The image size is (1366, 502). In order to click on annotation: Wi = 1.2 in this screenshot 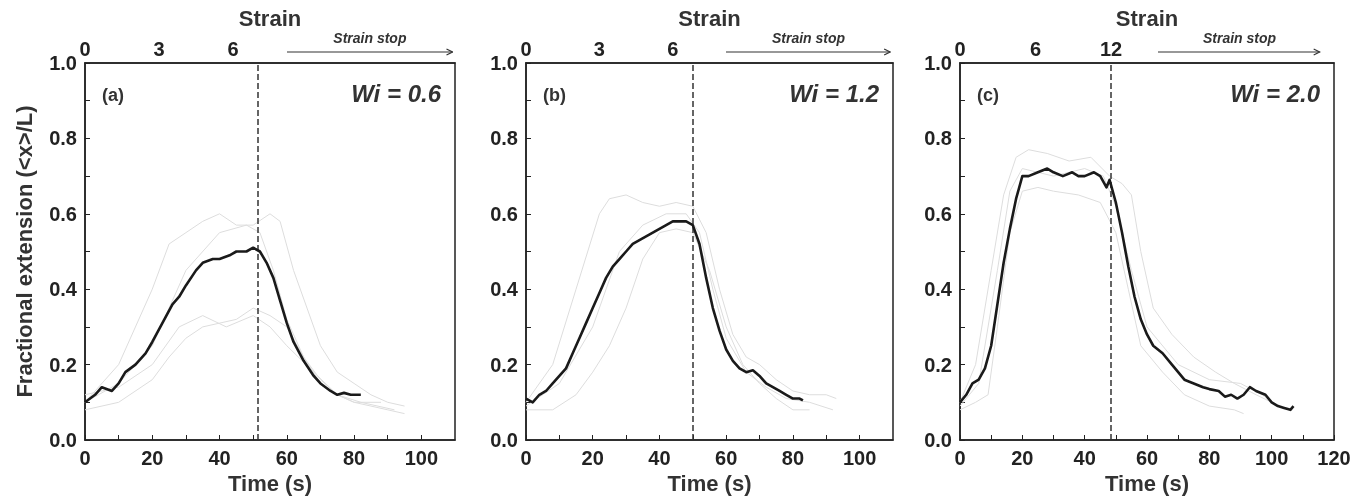, I will do `click(834, 94)`.